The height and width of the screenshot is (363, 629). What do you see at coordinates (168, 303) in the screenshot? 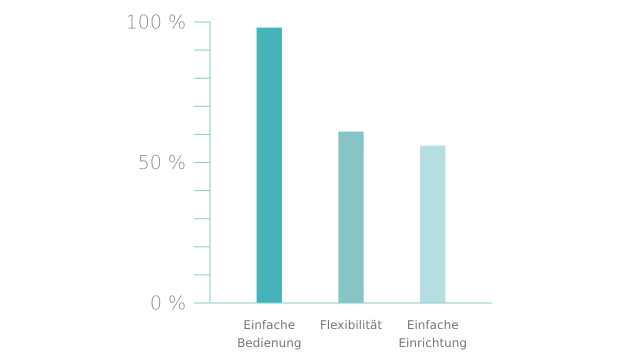
I see `y-tick-label: 0 %` at bounding box center [168, 303].